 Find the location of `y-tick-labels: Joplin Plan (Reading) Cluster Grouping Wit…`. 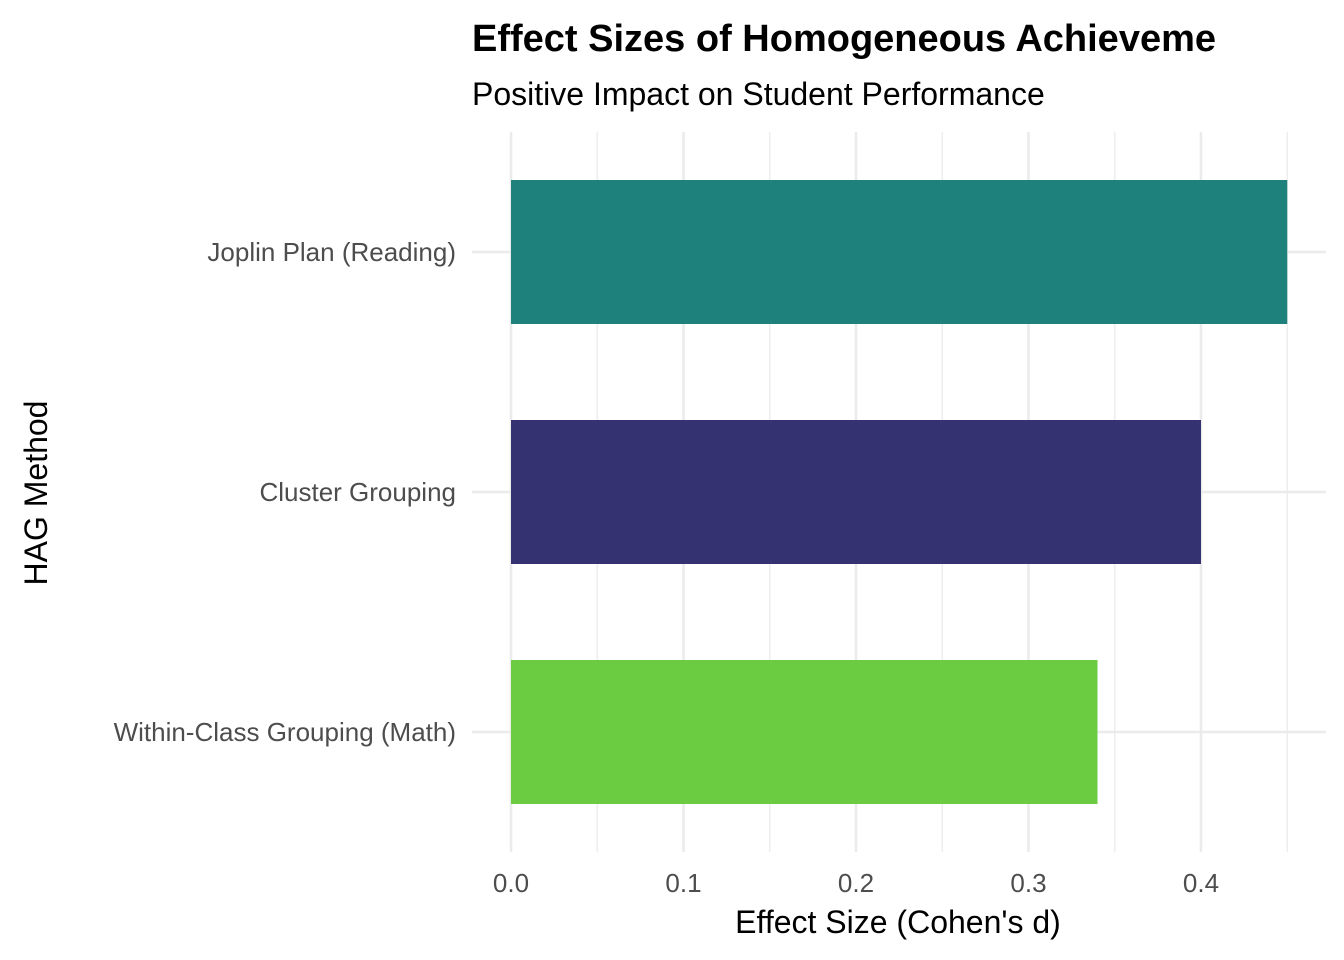

y-tick-labels: Joplin Plan (Reading) Cluster Grouping Wit… is located at coordinates (285, 492).